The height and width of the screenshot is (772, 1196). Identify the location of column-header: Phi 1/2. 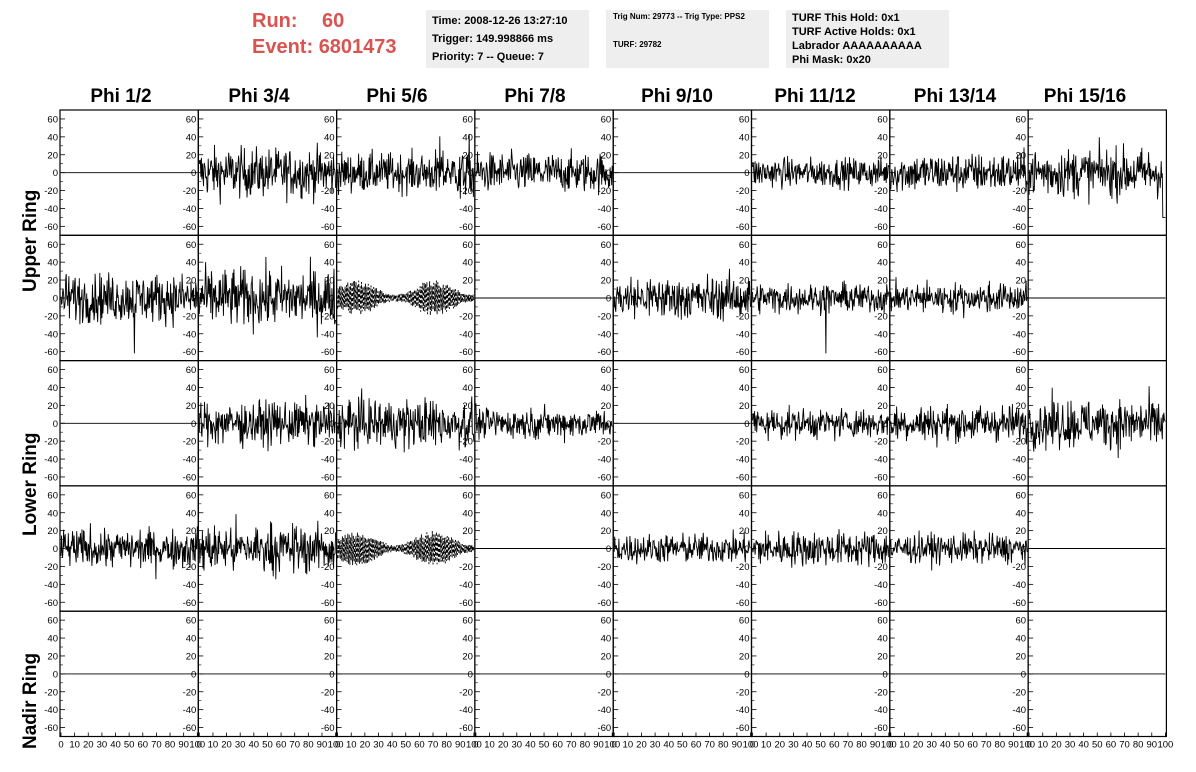
(121, 96).